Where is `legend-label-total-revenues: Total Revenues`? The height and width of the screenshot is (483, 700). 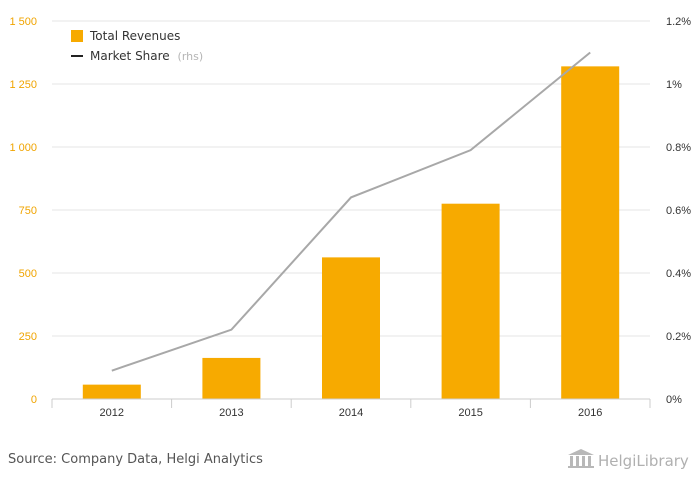 legend-label-total-revenues: Total Revenues is located at coordinates (134, 36).